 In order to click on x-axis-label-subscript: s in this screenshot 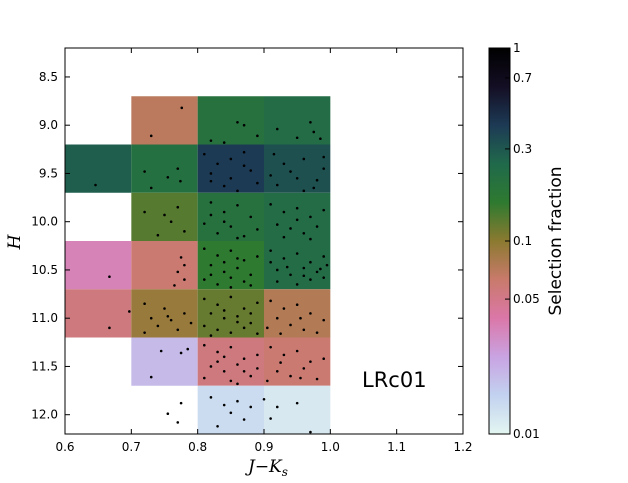, I will do `click(285, 472)`.